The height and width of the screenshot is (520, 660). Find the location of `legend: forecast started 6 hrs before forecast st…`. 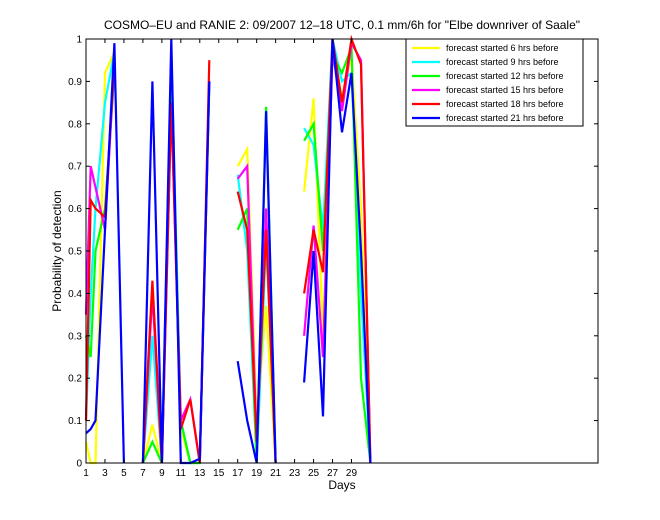

legend: forecast started 6 hrs before forecast st… is located at coordinates (494, 82).